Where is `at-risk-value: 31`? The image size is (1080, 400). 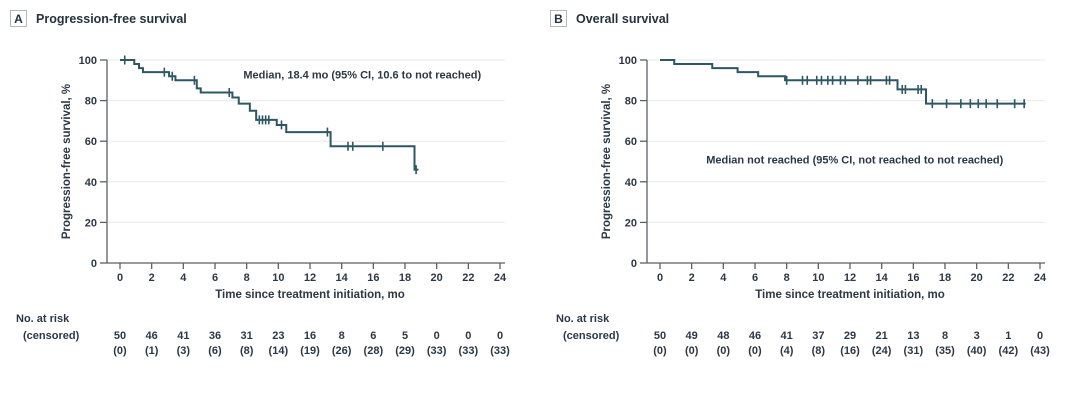
at-risk-value: 31 is located at coordinates (247, 336).